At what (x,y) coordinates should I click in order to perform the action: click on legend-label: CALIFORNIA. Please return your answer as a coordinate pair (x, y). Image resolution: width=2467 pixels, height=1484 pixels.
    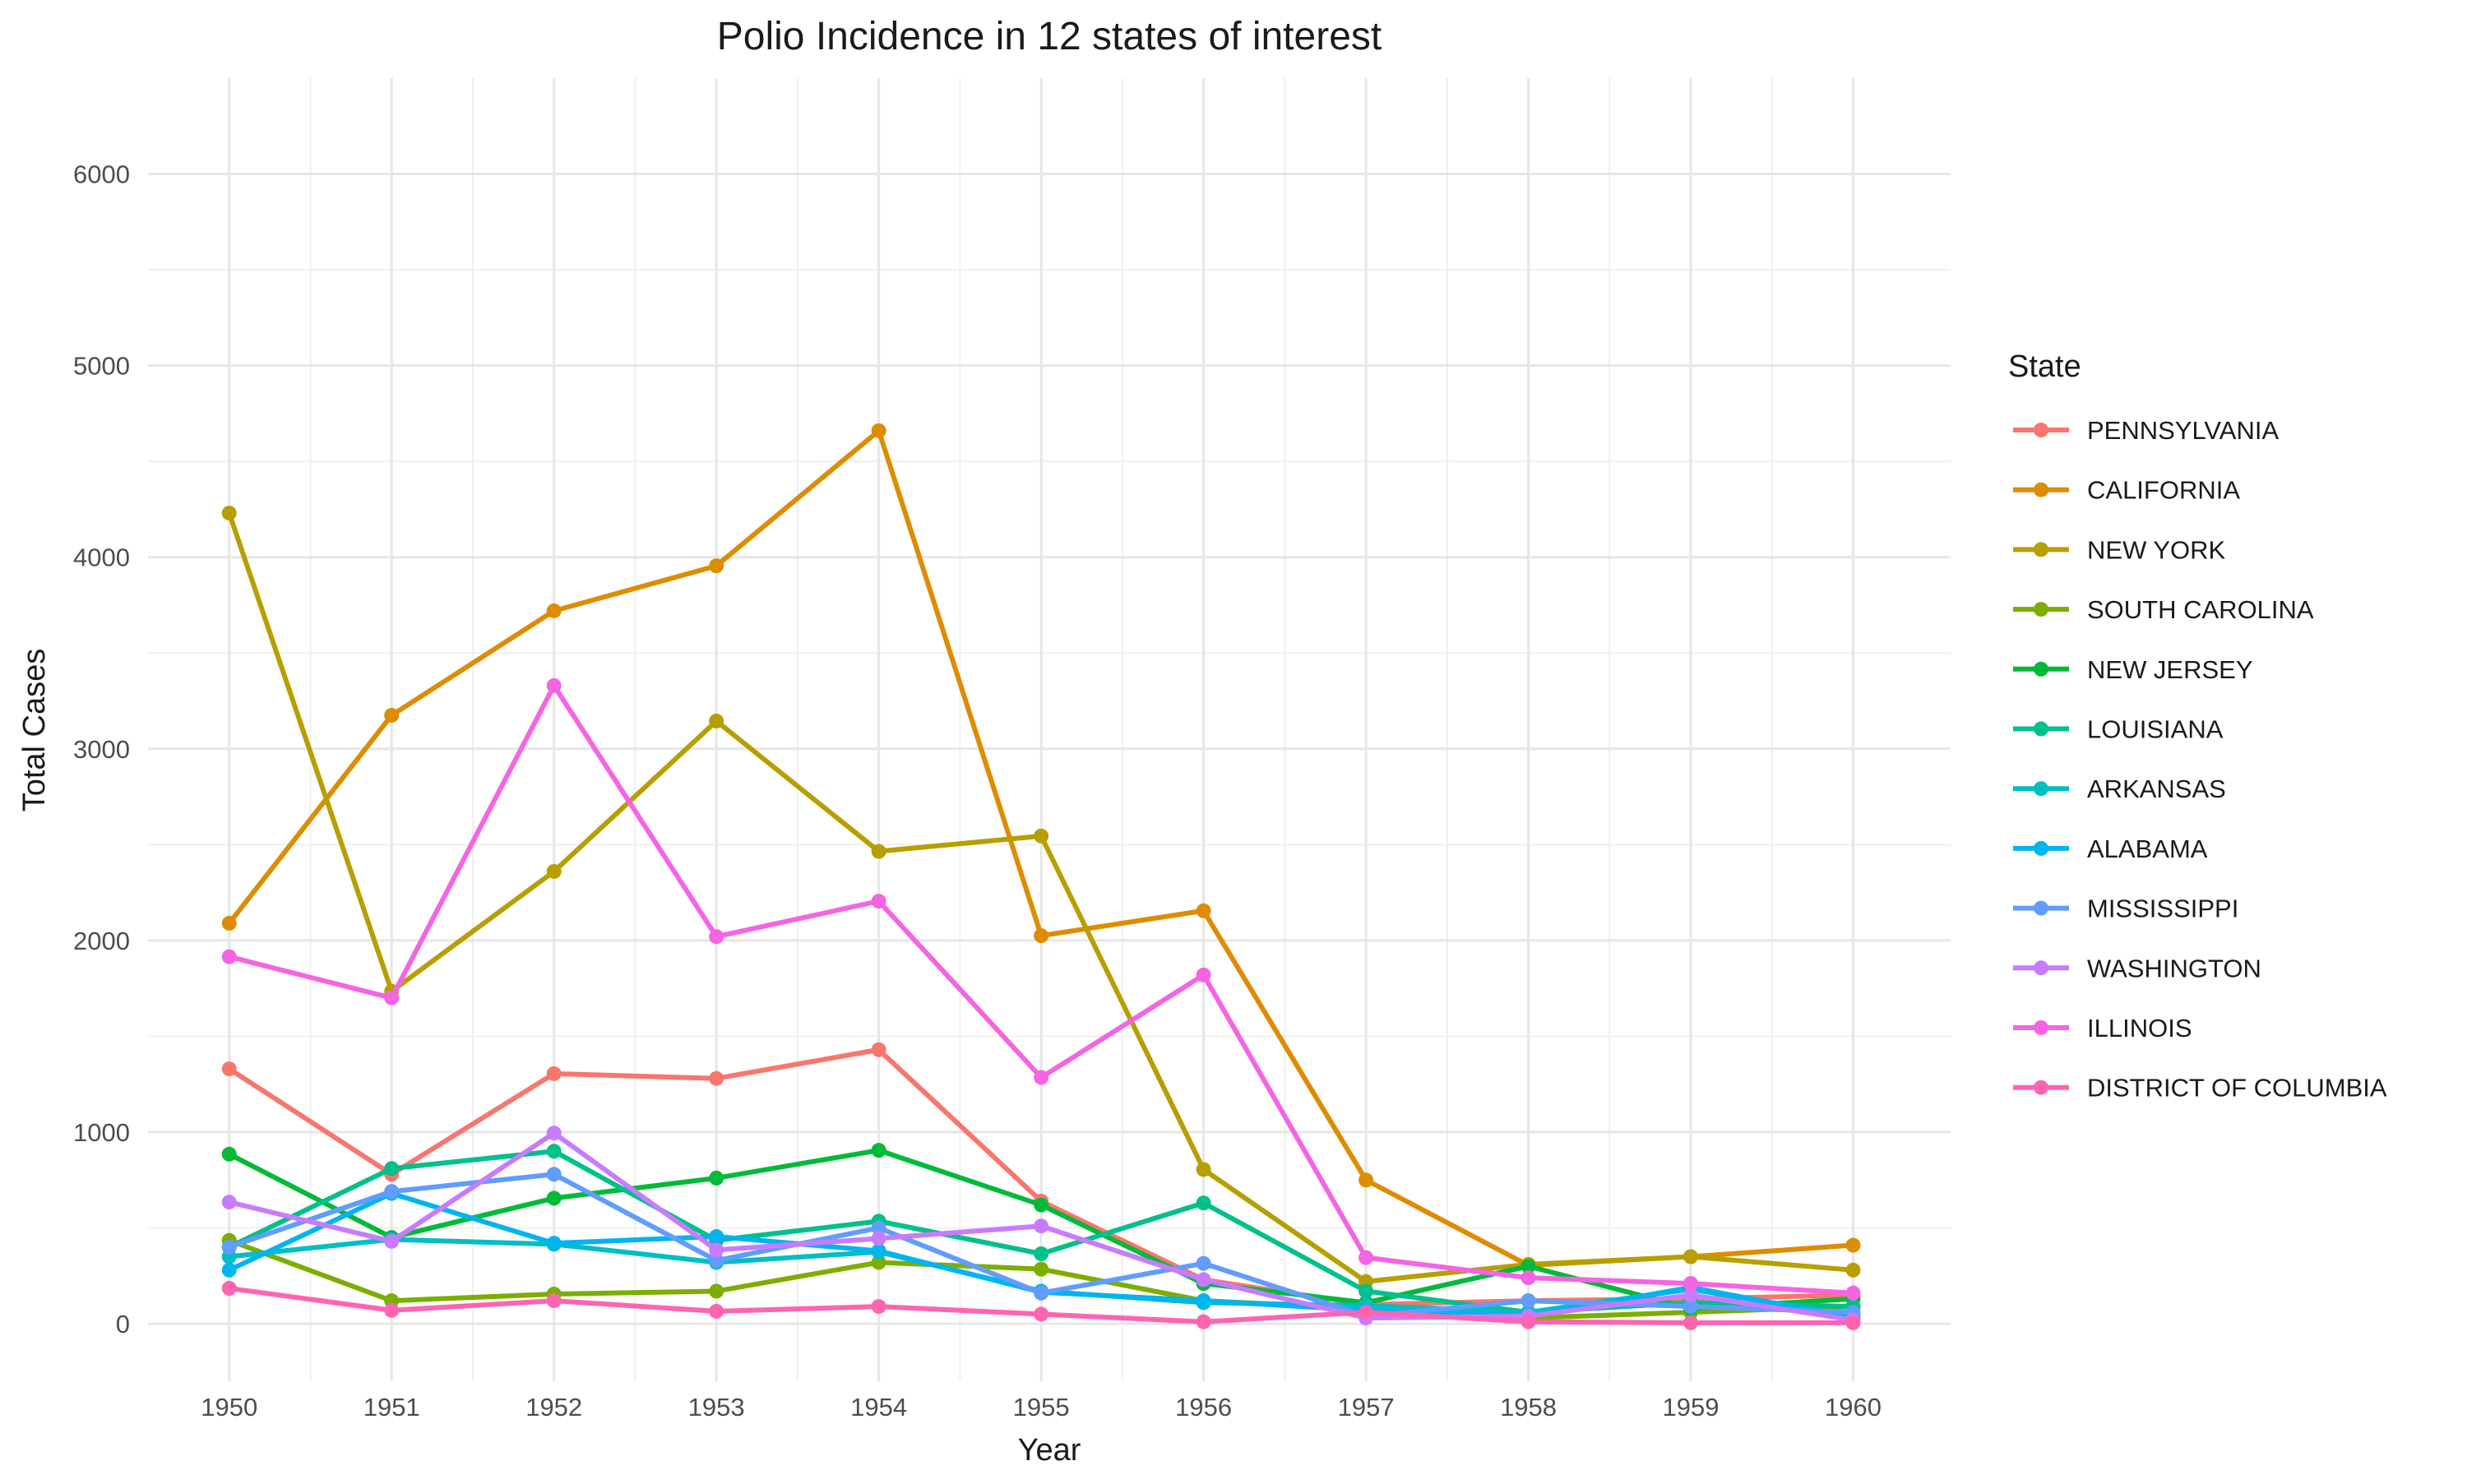
    Looking at the image, I should click on (2163, 491).